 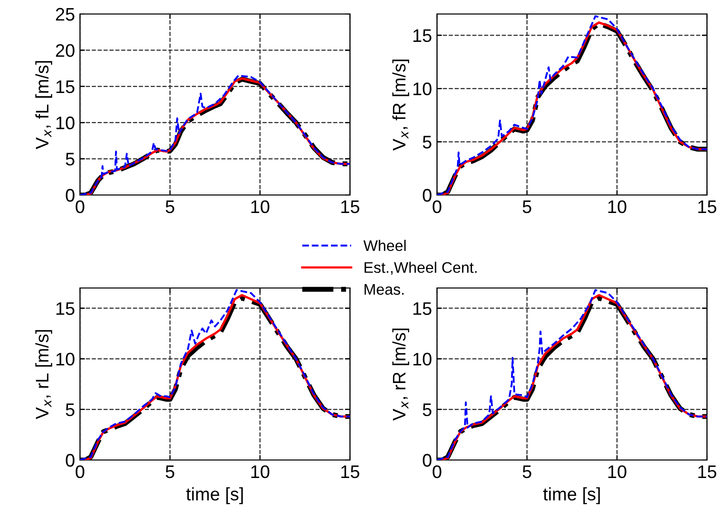 What do you see at coordinates (384, 289) in the screenshot?
I see `legend-label: Meas.` at bounding box center [384, 289].